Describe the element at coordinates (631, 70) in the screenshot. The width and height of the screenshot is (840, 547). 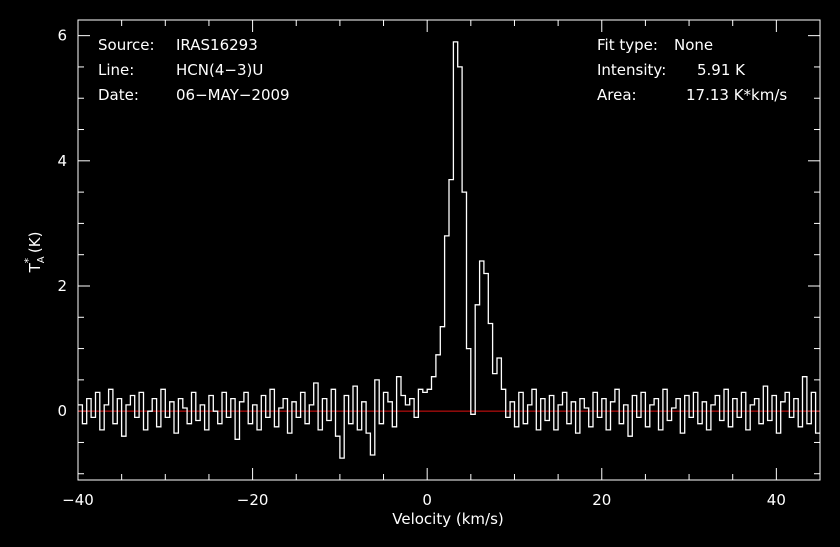
I see `intensity-label: Intensity:` at that location.